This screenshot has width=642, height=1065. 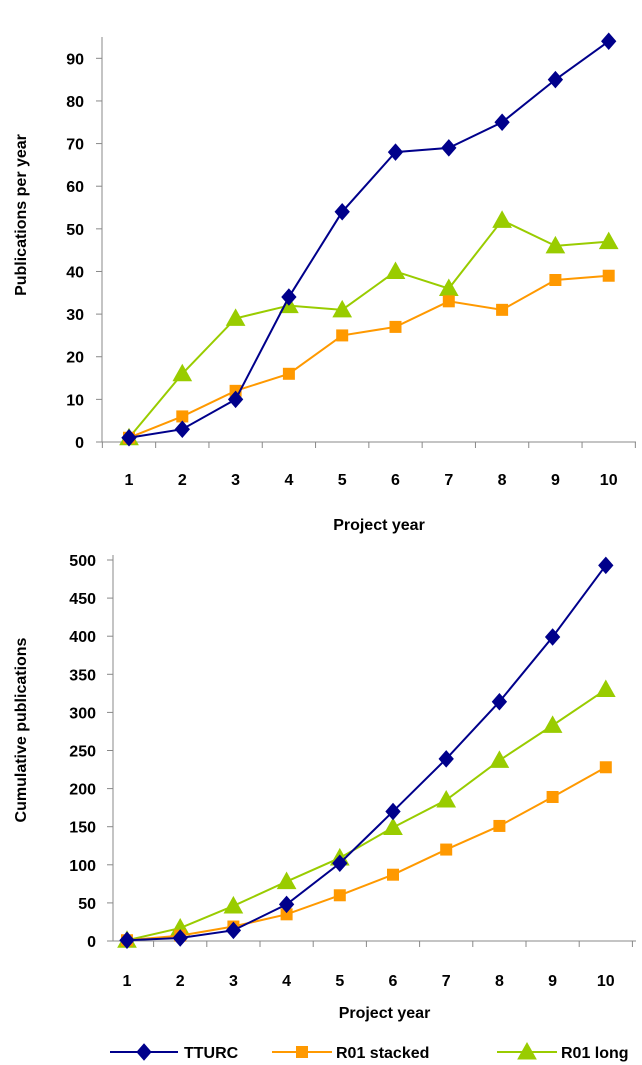 What do you see at coordinates (595, 1053) in the screenshot?
I see `legend-label-r01-long: R01 long` at bounding box center [595, 1053].